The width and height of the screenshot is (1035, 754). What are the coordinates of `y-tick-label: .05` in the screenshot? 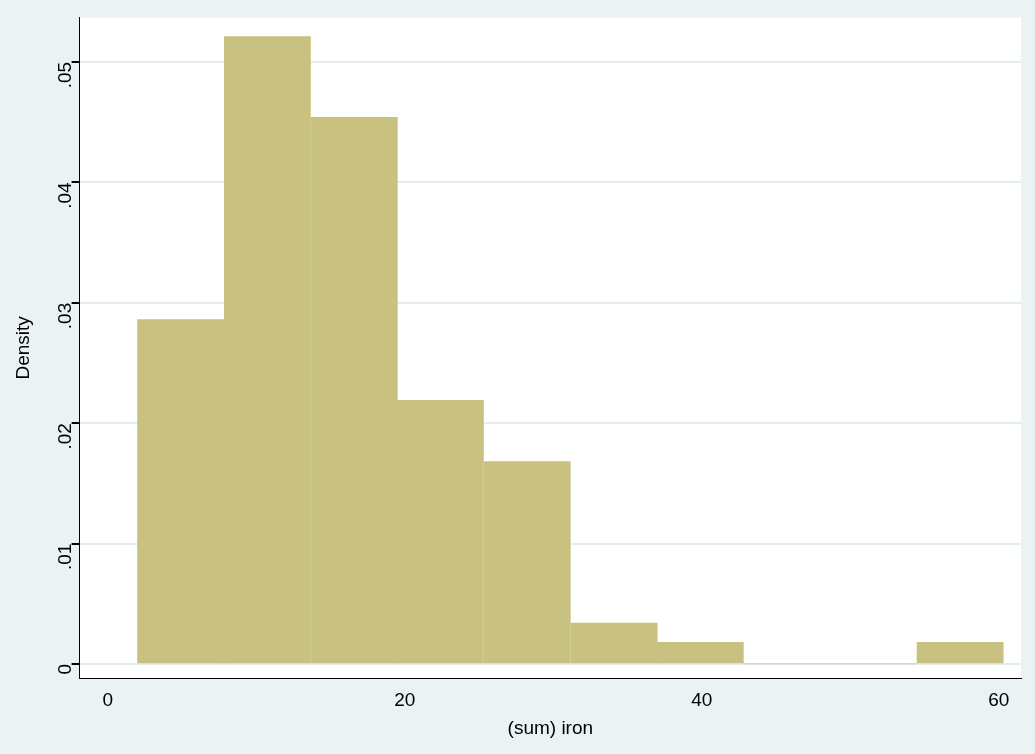 It's located at (64, 75).